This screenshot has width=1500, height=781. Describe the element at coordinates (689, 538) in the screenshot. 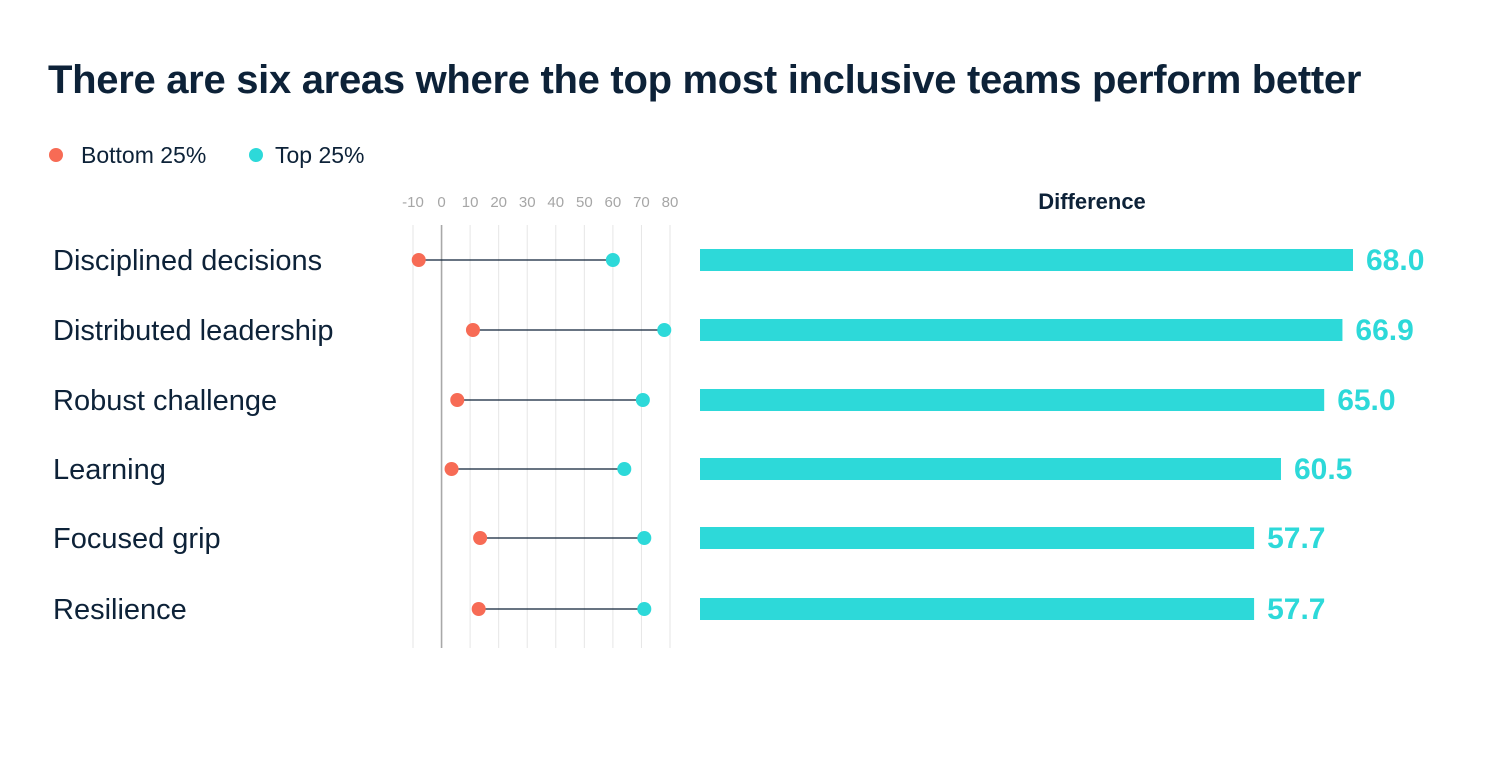

I see `chart-row: Focused grip 57.7` at that location.